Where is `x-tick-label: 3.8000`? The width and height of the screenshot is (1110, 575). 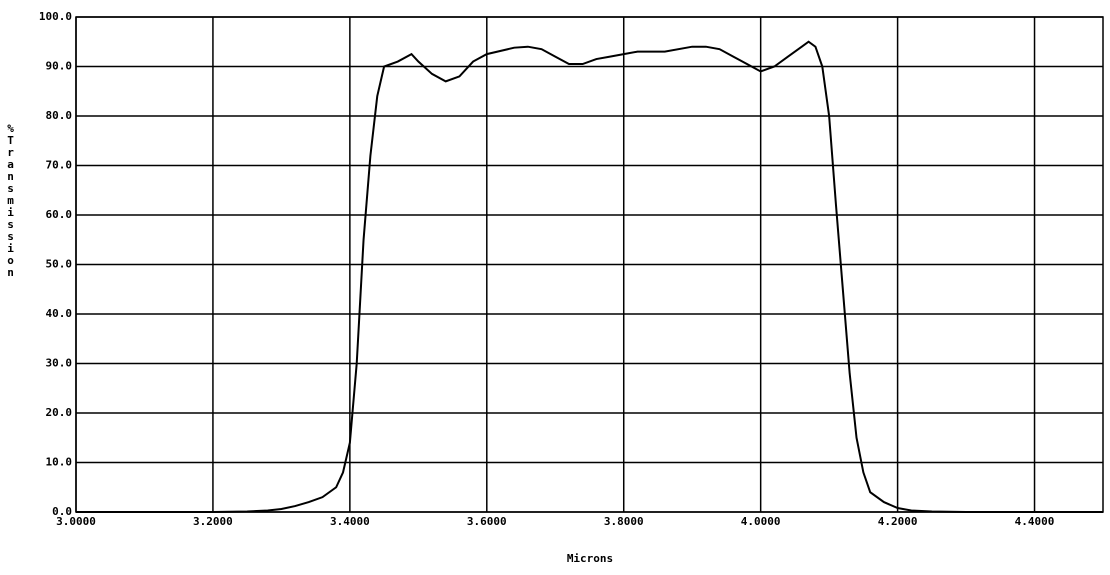
x-tick-label: 3.8000 is located at coordinates (624, 521).